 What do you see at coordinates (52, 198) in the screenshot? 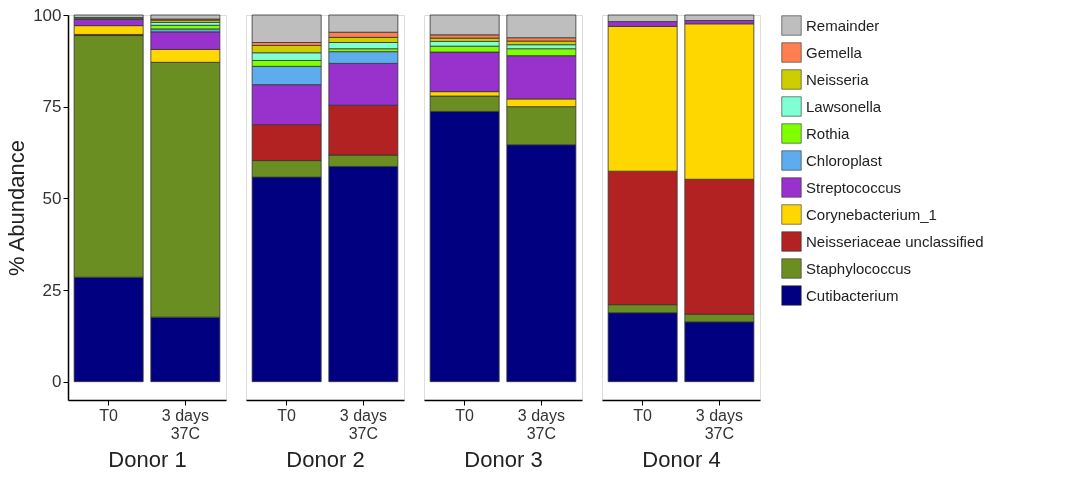
I see `y-tick-label: 50` at bounding box center [52, 198].